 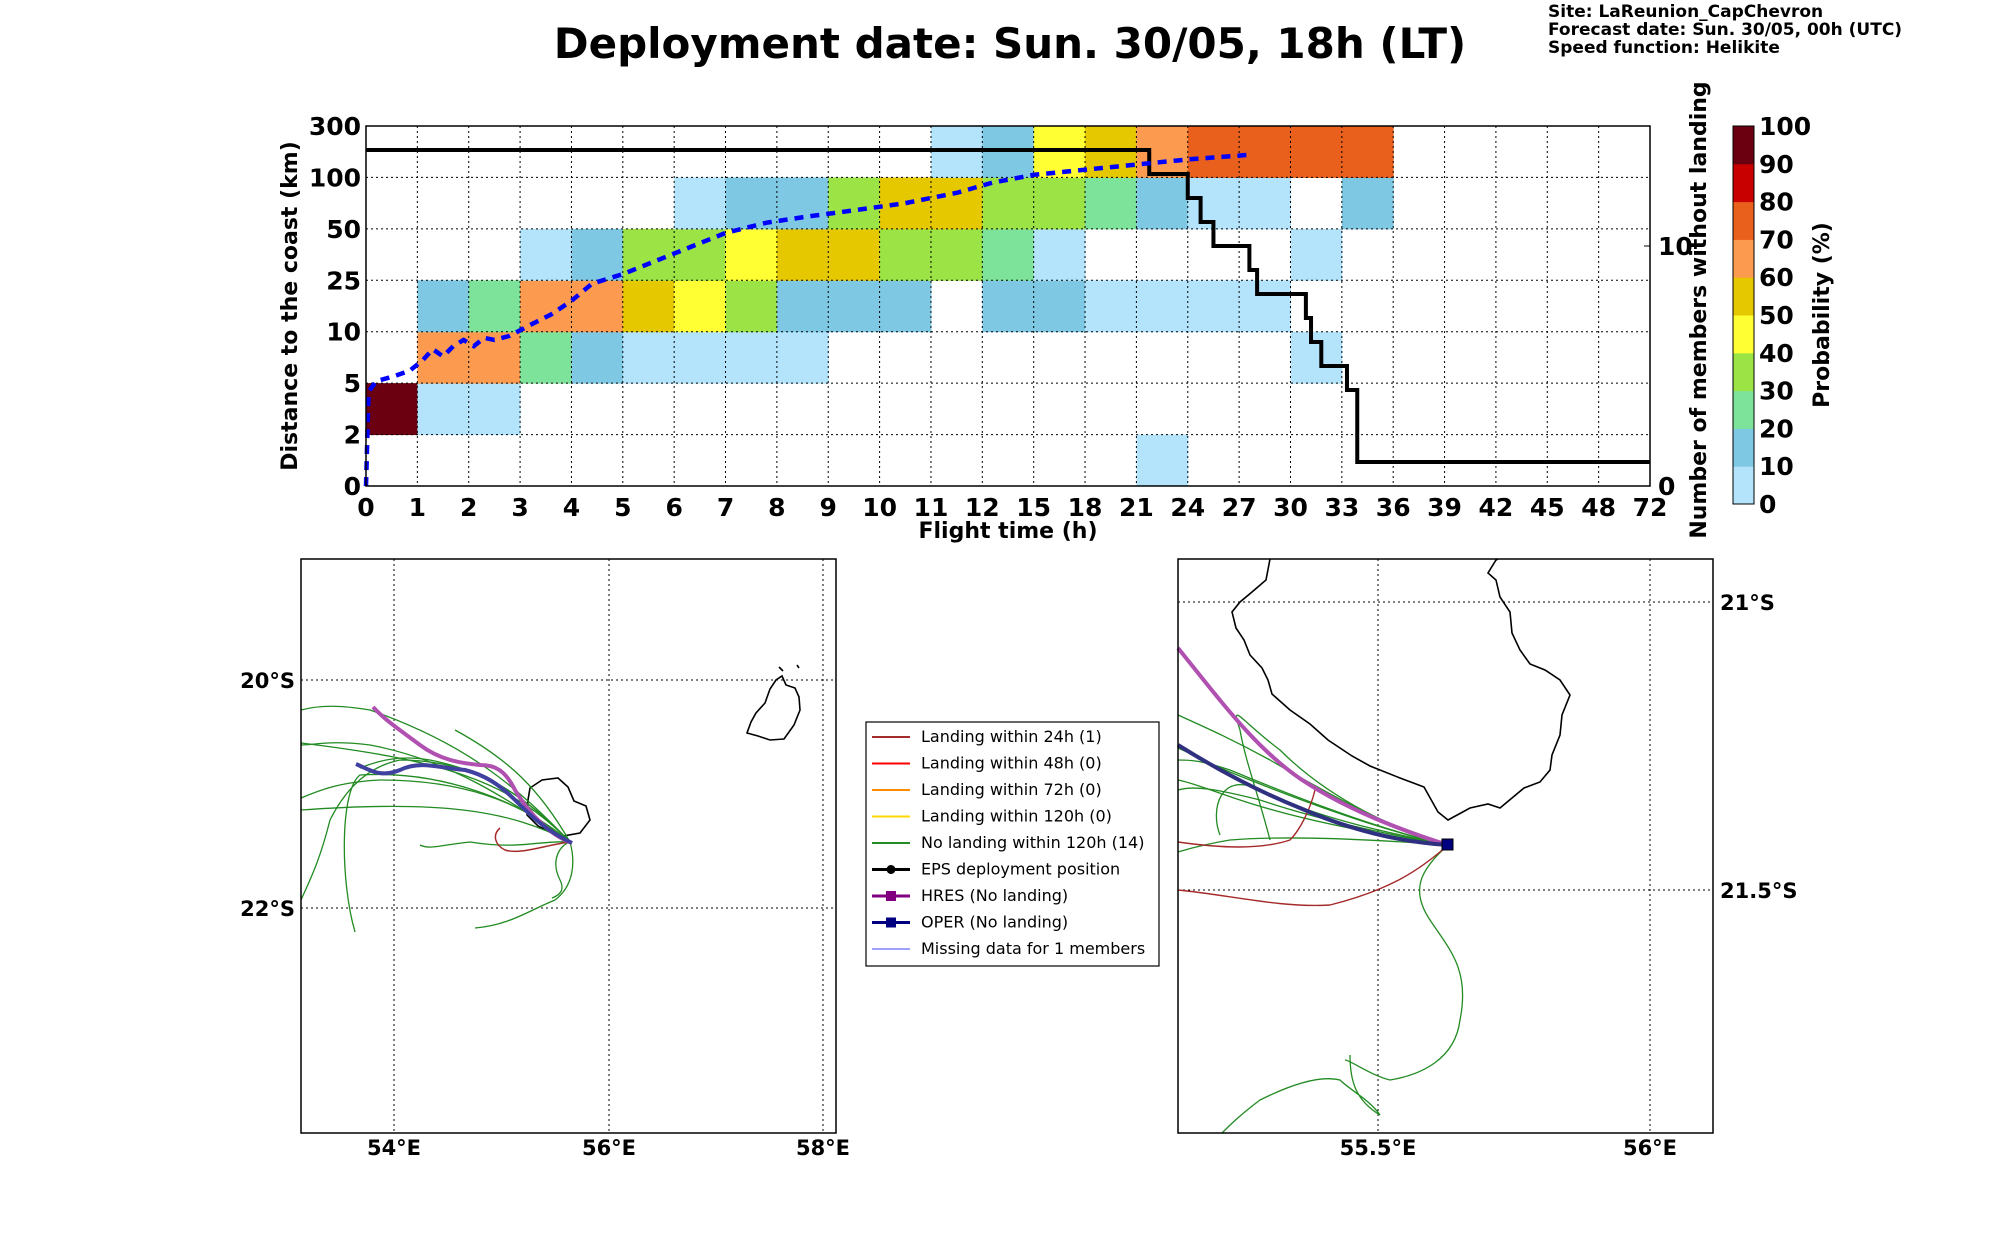 I want to click on y-tick-label: 300, so click(x=335, y=126).